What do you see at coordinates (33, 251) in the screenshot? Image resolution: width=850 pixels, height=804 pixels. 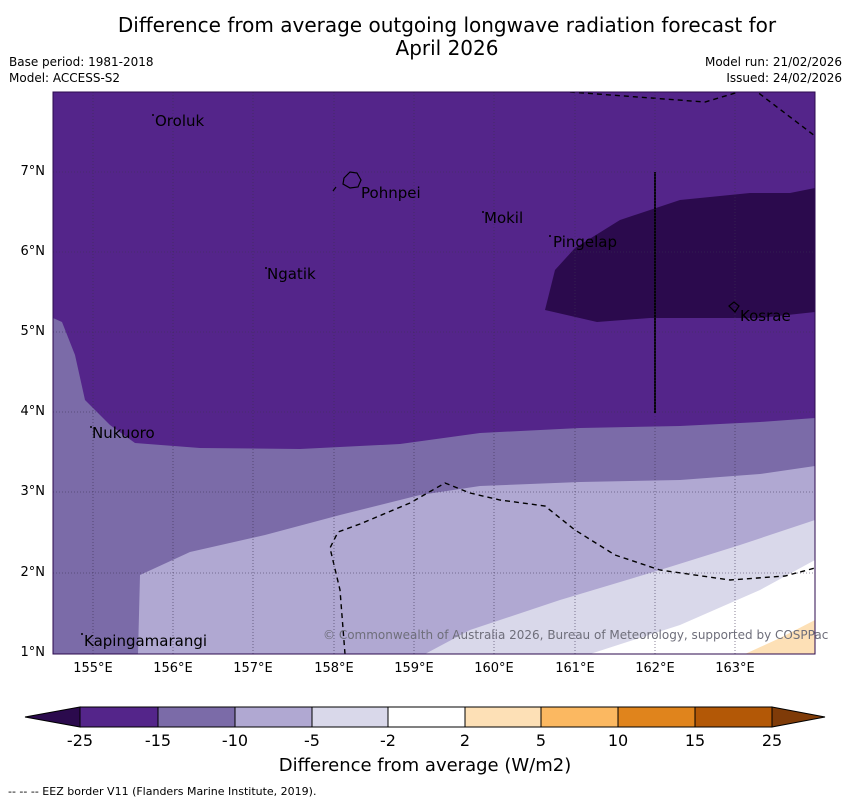 I see `lat-label: 6°N` at bounding box center [33, 251].